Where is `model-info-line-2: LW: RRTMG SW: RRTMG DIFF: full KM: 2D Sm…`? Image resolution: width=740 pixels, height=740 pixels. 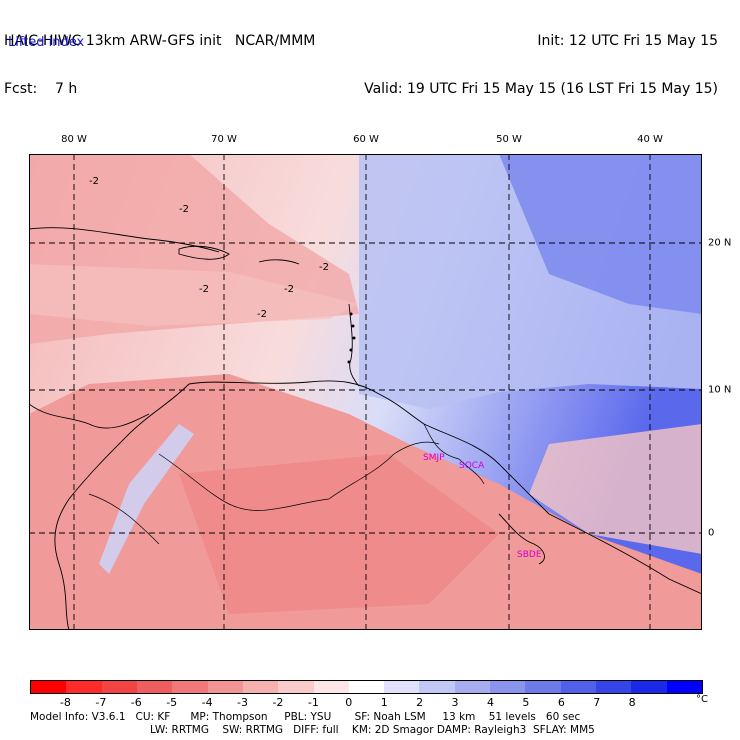 model-info-line-2: LW: RRTMG SW: RRTMG DIFF: full KM: 2D Sm… is located at coordinates (372, 730).